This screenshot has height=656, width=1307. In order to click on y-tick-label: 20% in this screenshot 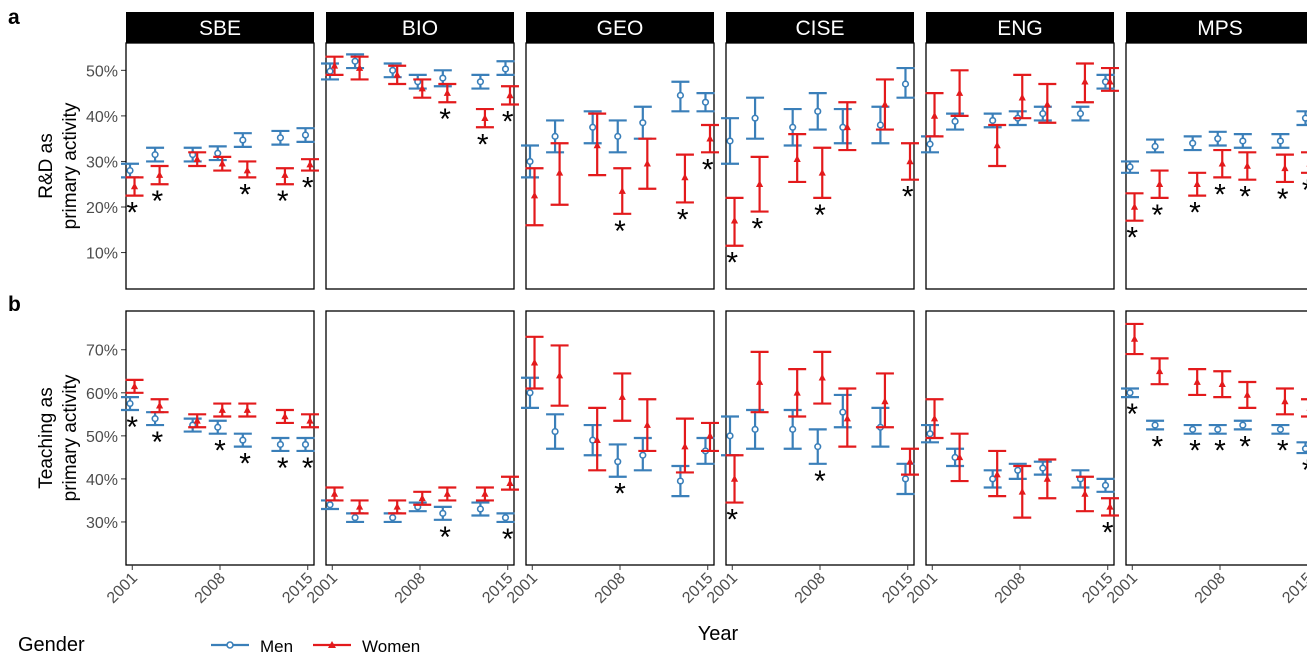, I will do `click(102, 208)`.